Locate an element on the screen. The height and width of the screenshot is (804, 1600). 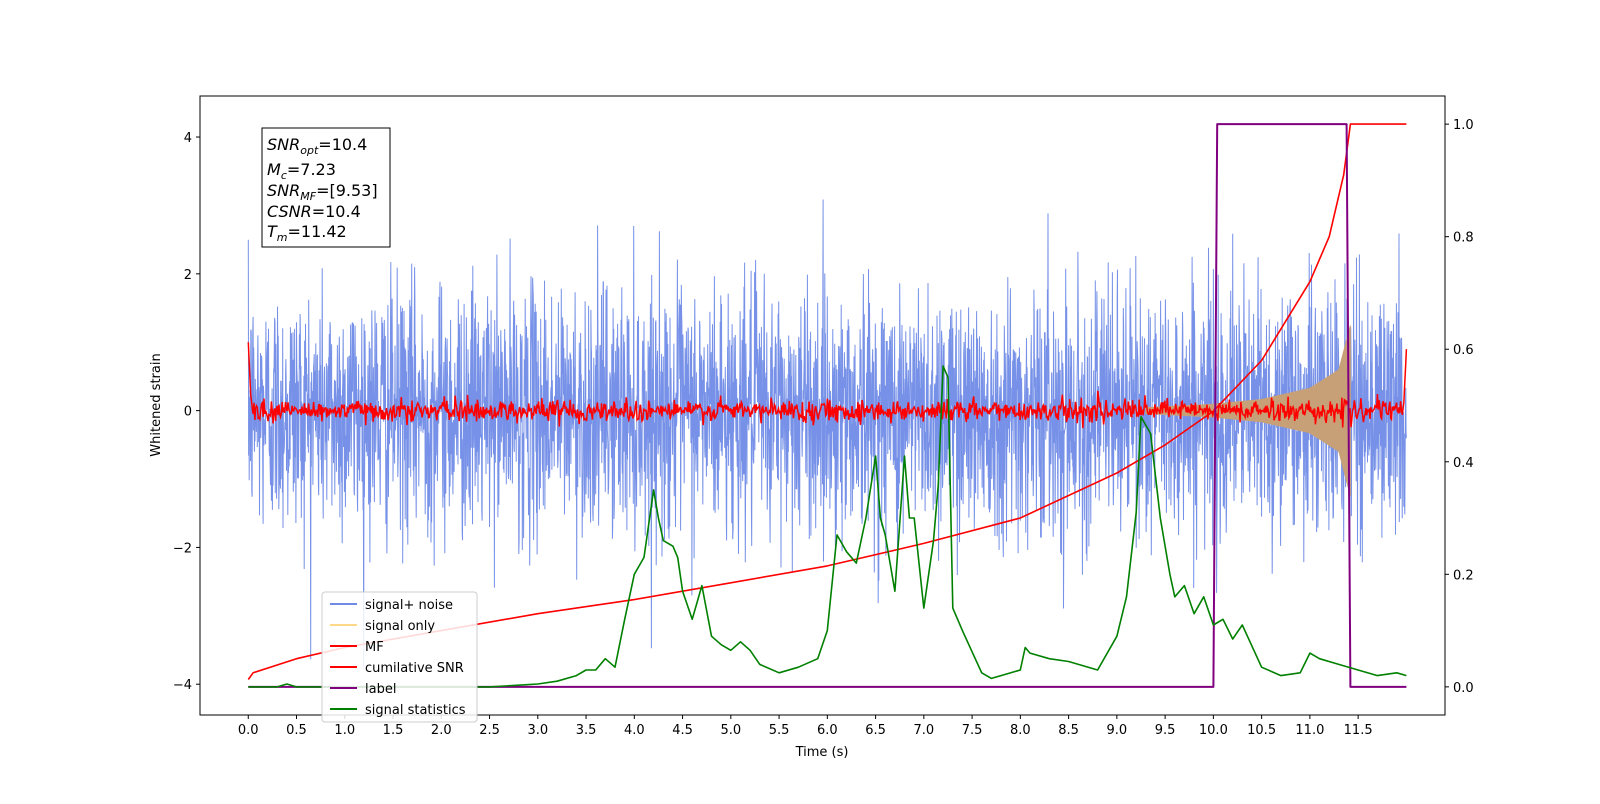
y-left-tick-label-2: 0 is located at coordinates (188, 412).